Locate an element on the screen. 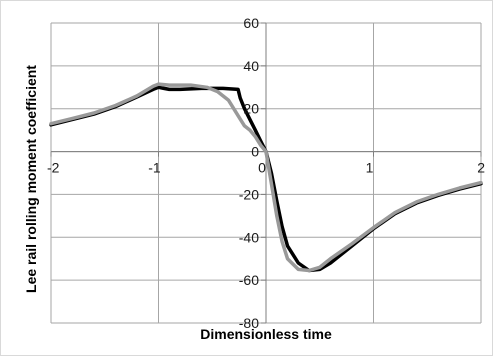  x-tick-label: -2 is located at coordinates (53, 168).